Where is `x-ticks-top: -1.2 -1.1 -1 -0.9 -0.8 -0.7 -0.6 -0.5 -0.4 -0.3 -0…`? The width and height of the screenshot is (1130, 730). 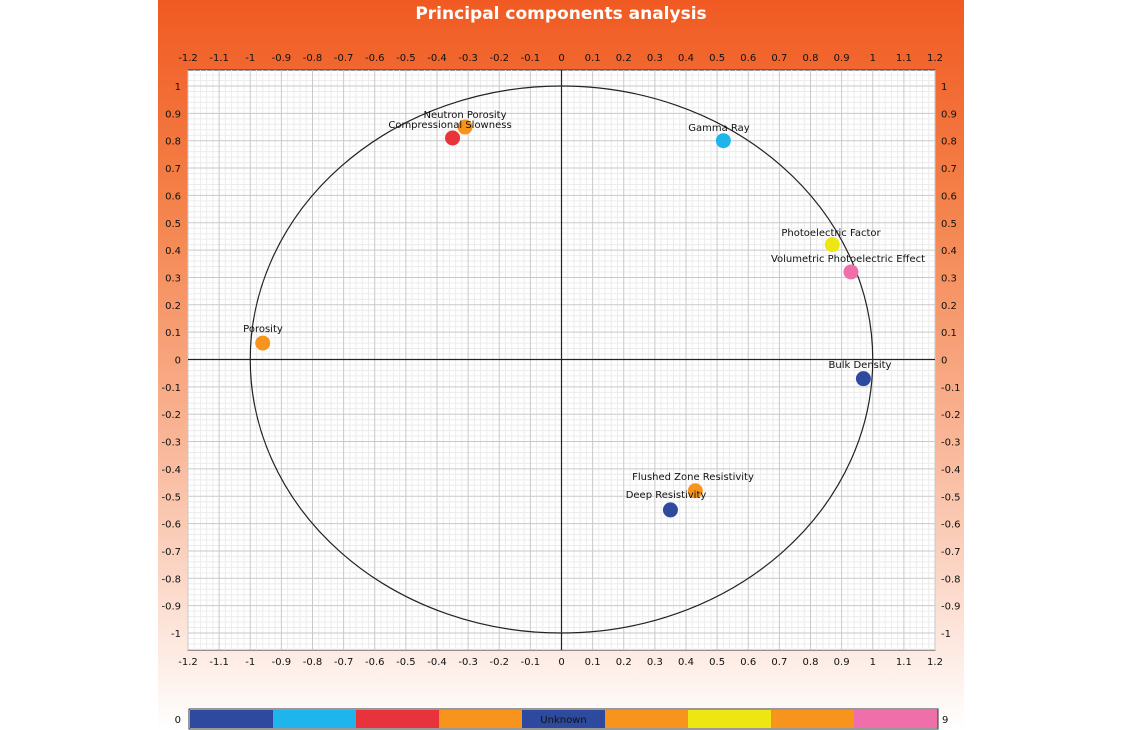 x-ticks-top: -1.2 -1.1 -1 -0.9 -0.8 -0.7 -0.6 -0.5 -0.4 -0.3 -0… is located at coordinates (560, 58).